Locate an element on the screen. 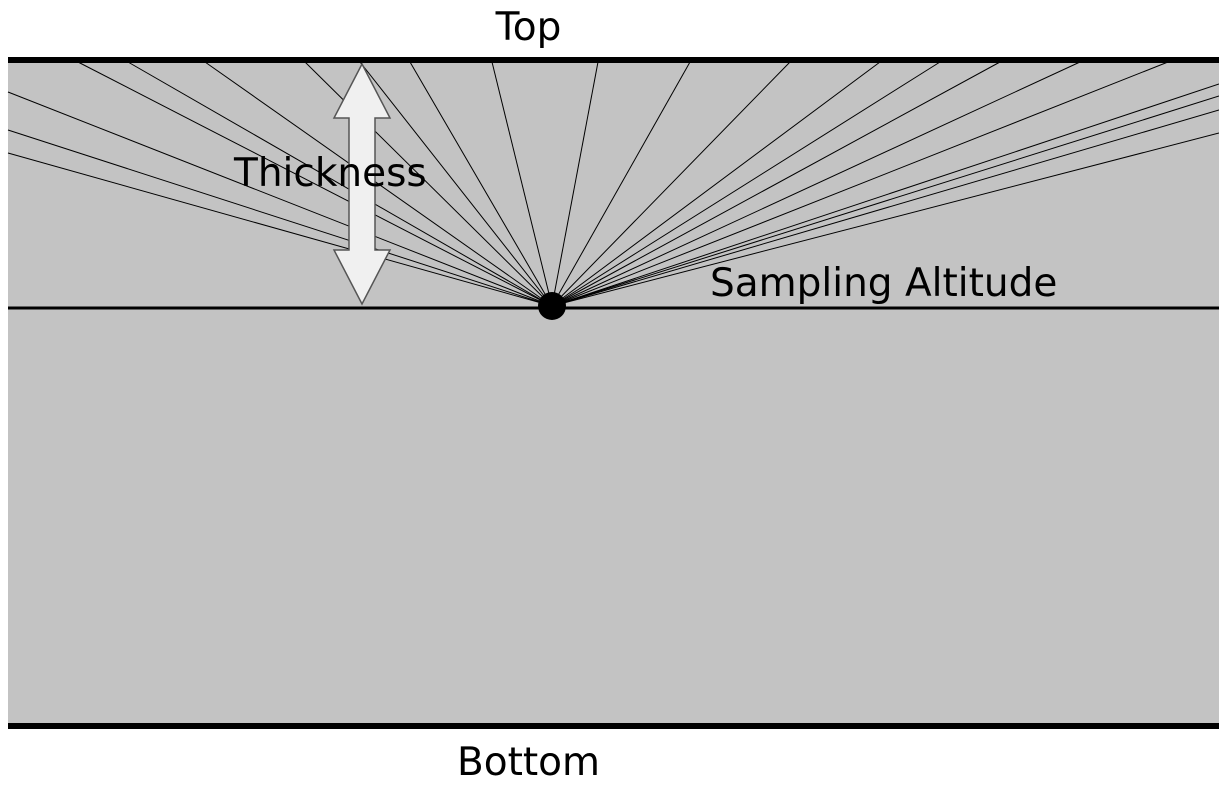  thickness-label: Thickness is located at coordinates (330, 173).